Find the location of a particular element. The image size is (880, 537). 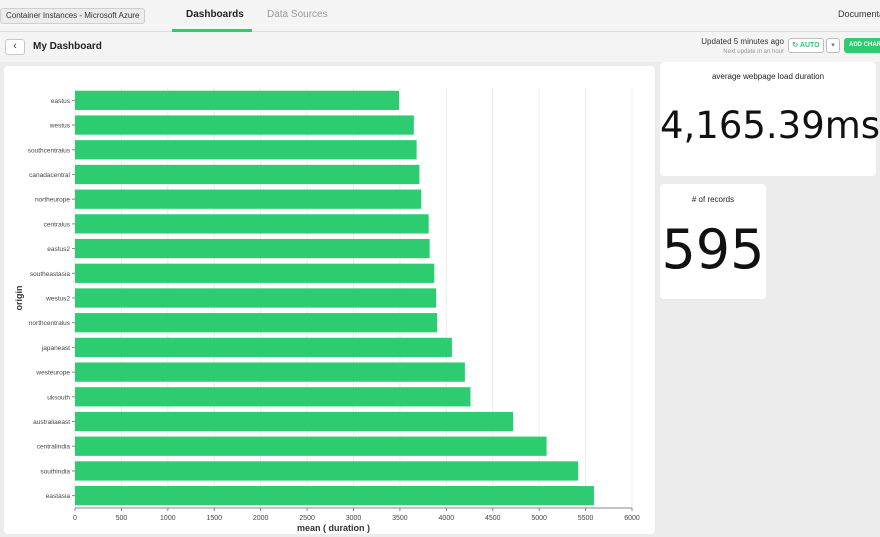

bar-eastasia is located at coordinates (334, 496).